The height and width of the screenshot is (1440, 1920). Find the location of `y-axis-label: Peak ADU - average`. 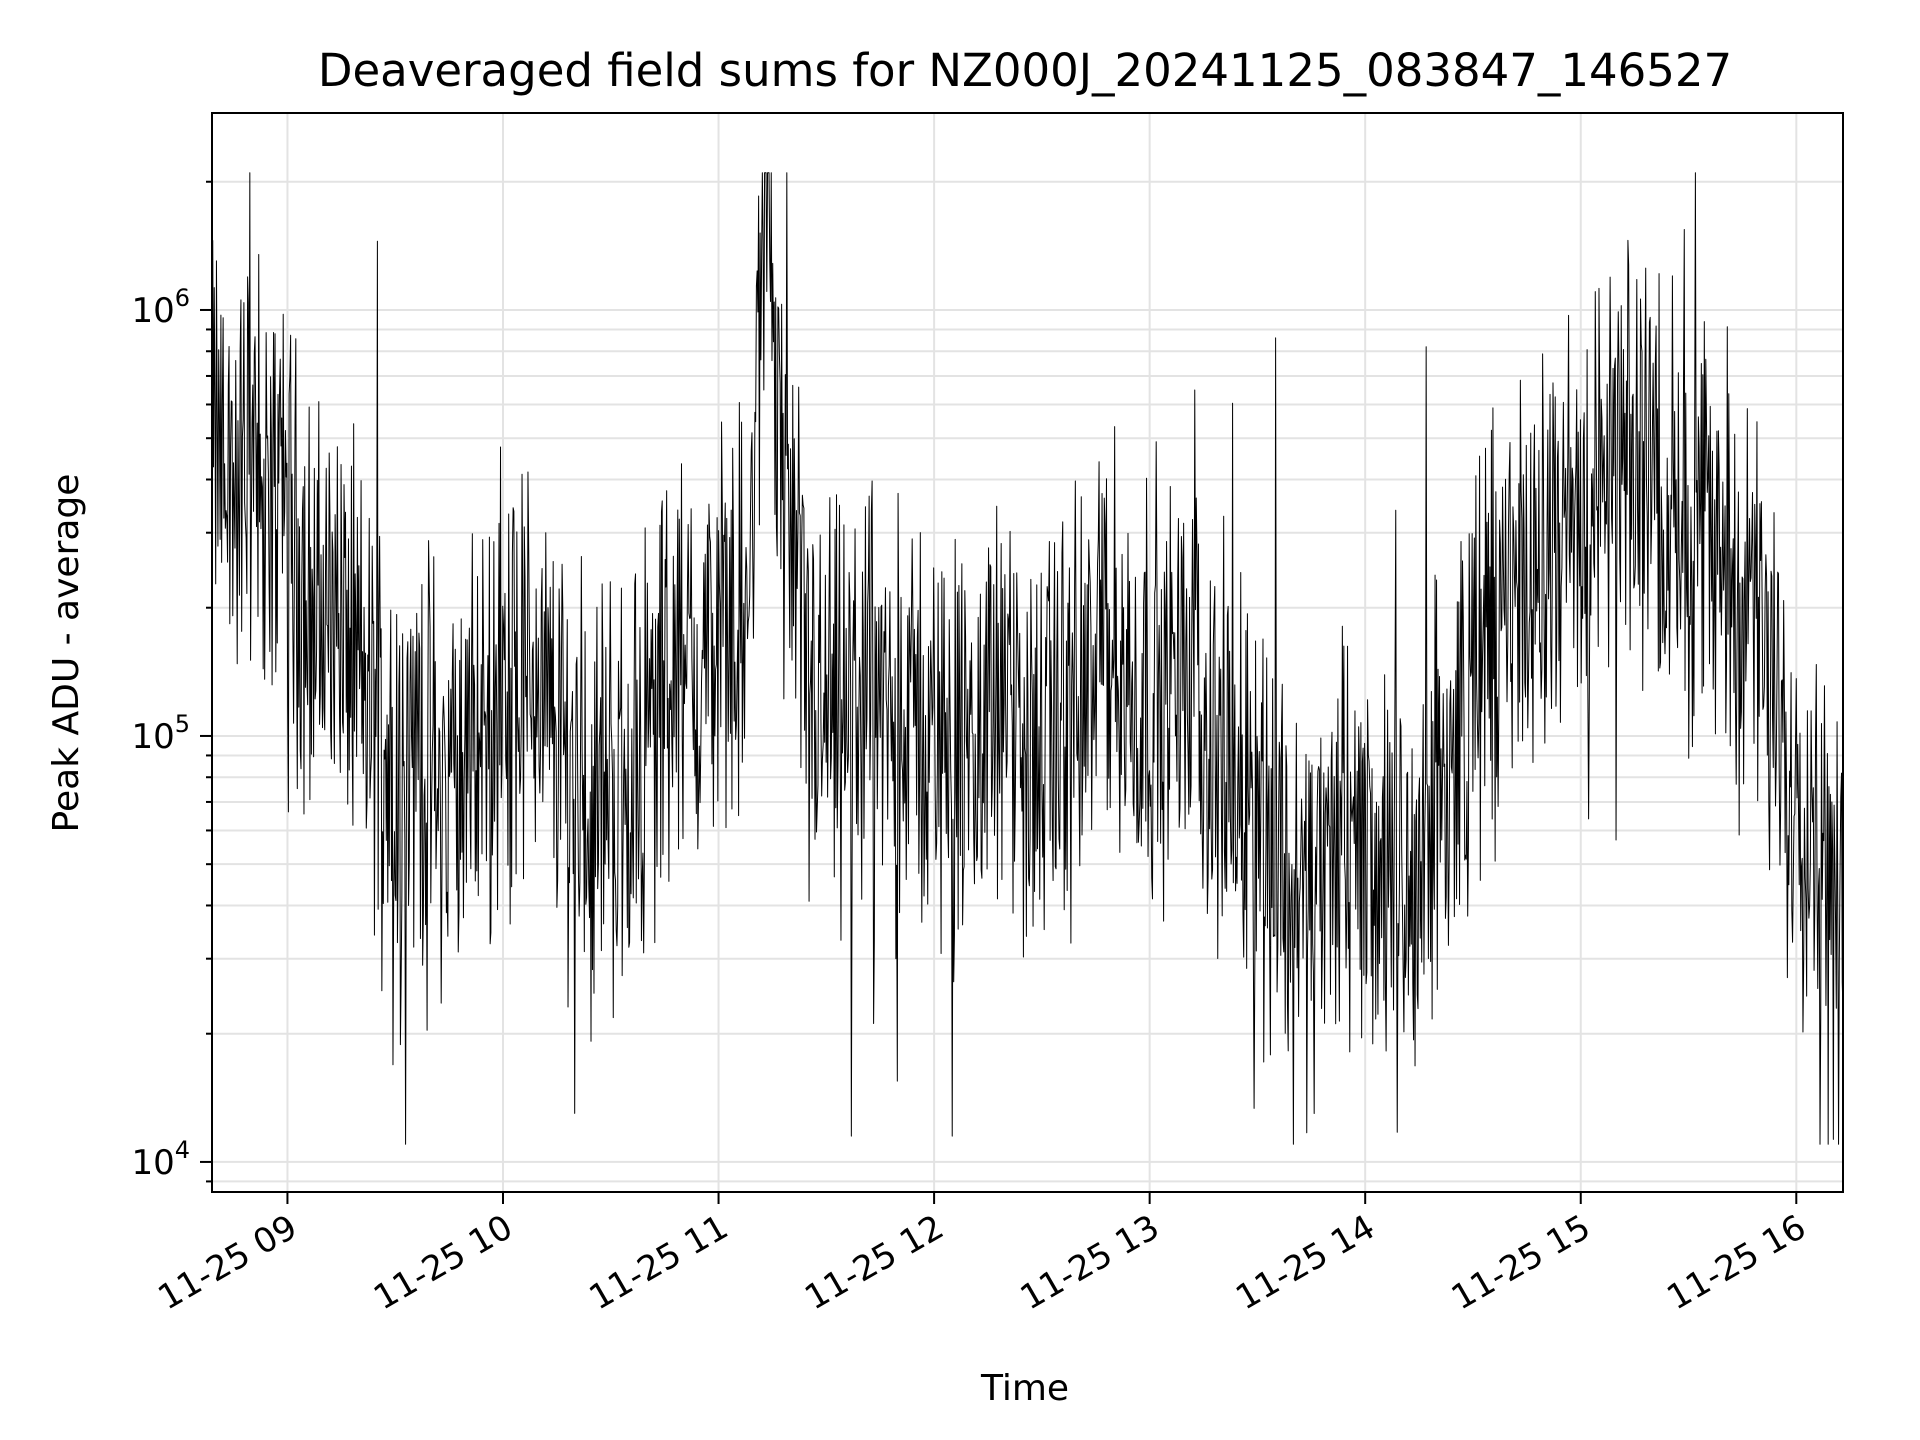

y-axis-label: Peak ADU - average is located at coordinates (66, 653).